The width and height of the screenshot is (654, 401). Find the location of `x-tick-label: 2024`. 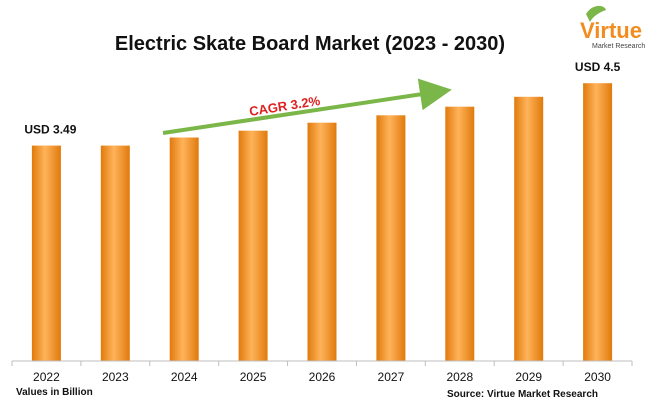

x-tick-label: 2024 is located at coordinates (184, 377).